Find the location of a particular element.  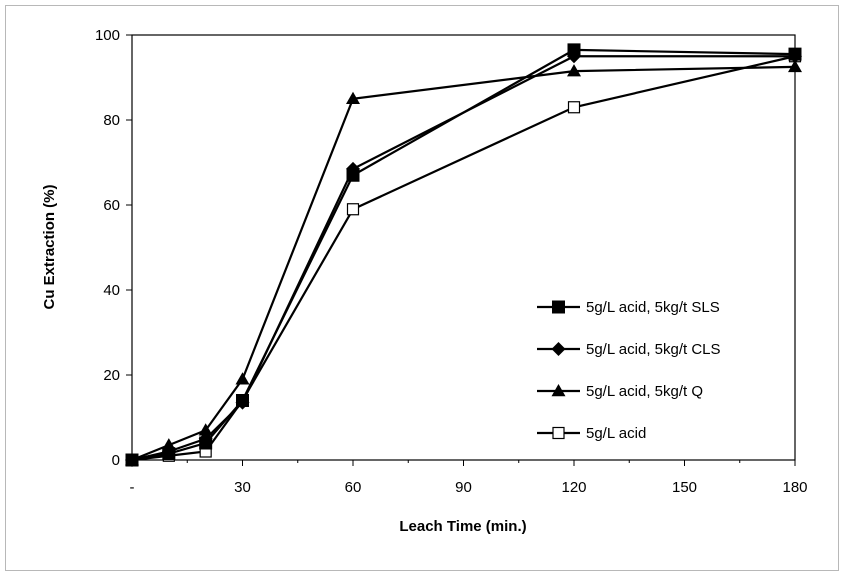

legend-label: 5g/L acid, 5kg/t SLS is located at coordinates (653, 307).